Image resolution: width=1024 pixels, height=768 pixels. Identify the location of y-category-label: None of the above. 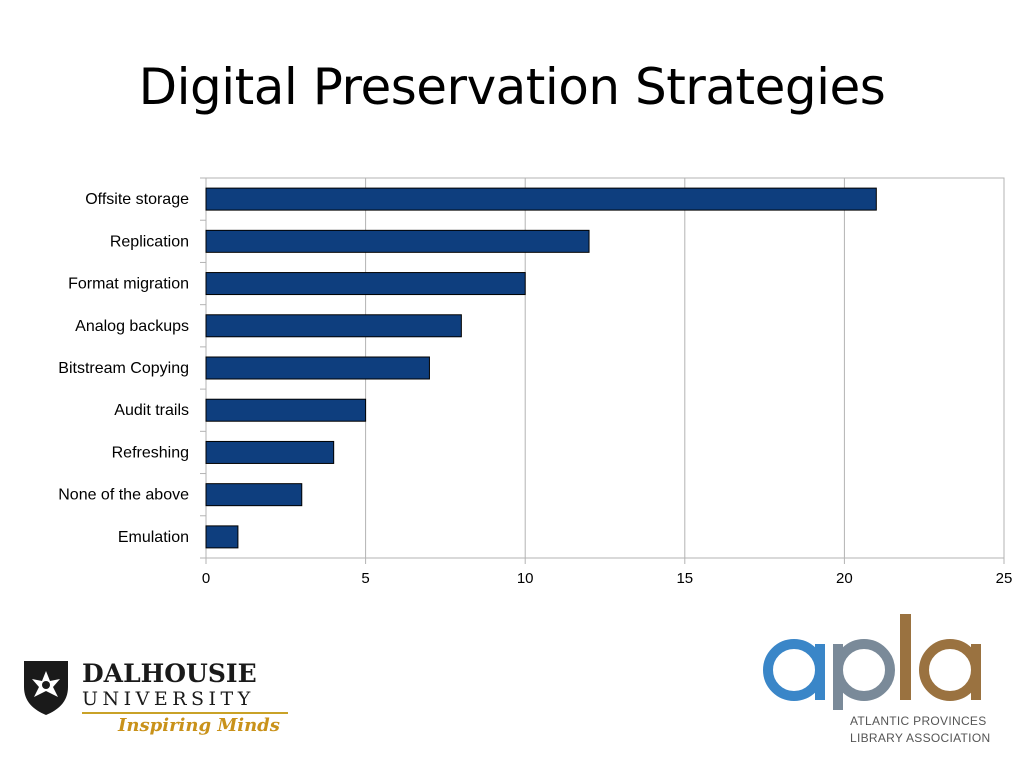
(123, 495).